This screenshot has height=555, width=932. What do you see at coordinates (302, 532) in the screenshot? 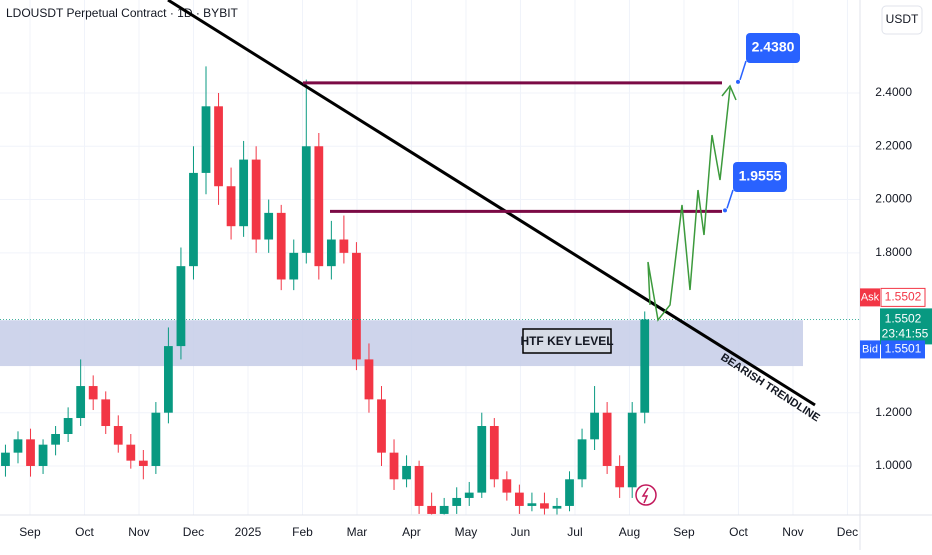
I see `x-tick-label: Feb` at bounding box center [302, 532].